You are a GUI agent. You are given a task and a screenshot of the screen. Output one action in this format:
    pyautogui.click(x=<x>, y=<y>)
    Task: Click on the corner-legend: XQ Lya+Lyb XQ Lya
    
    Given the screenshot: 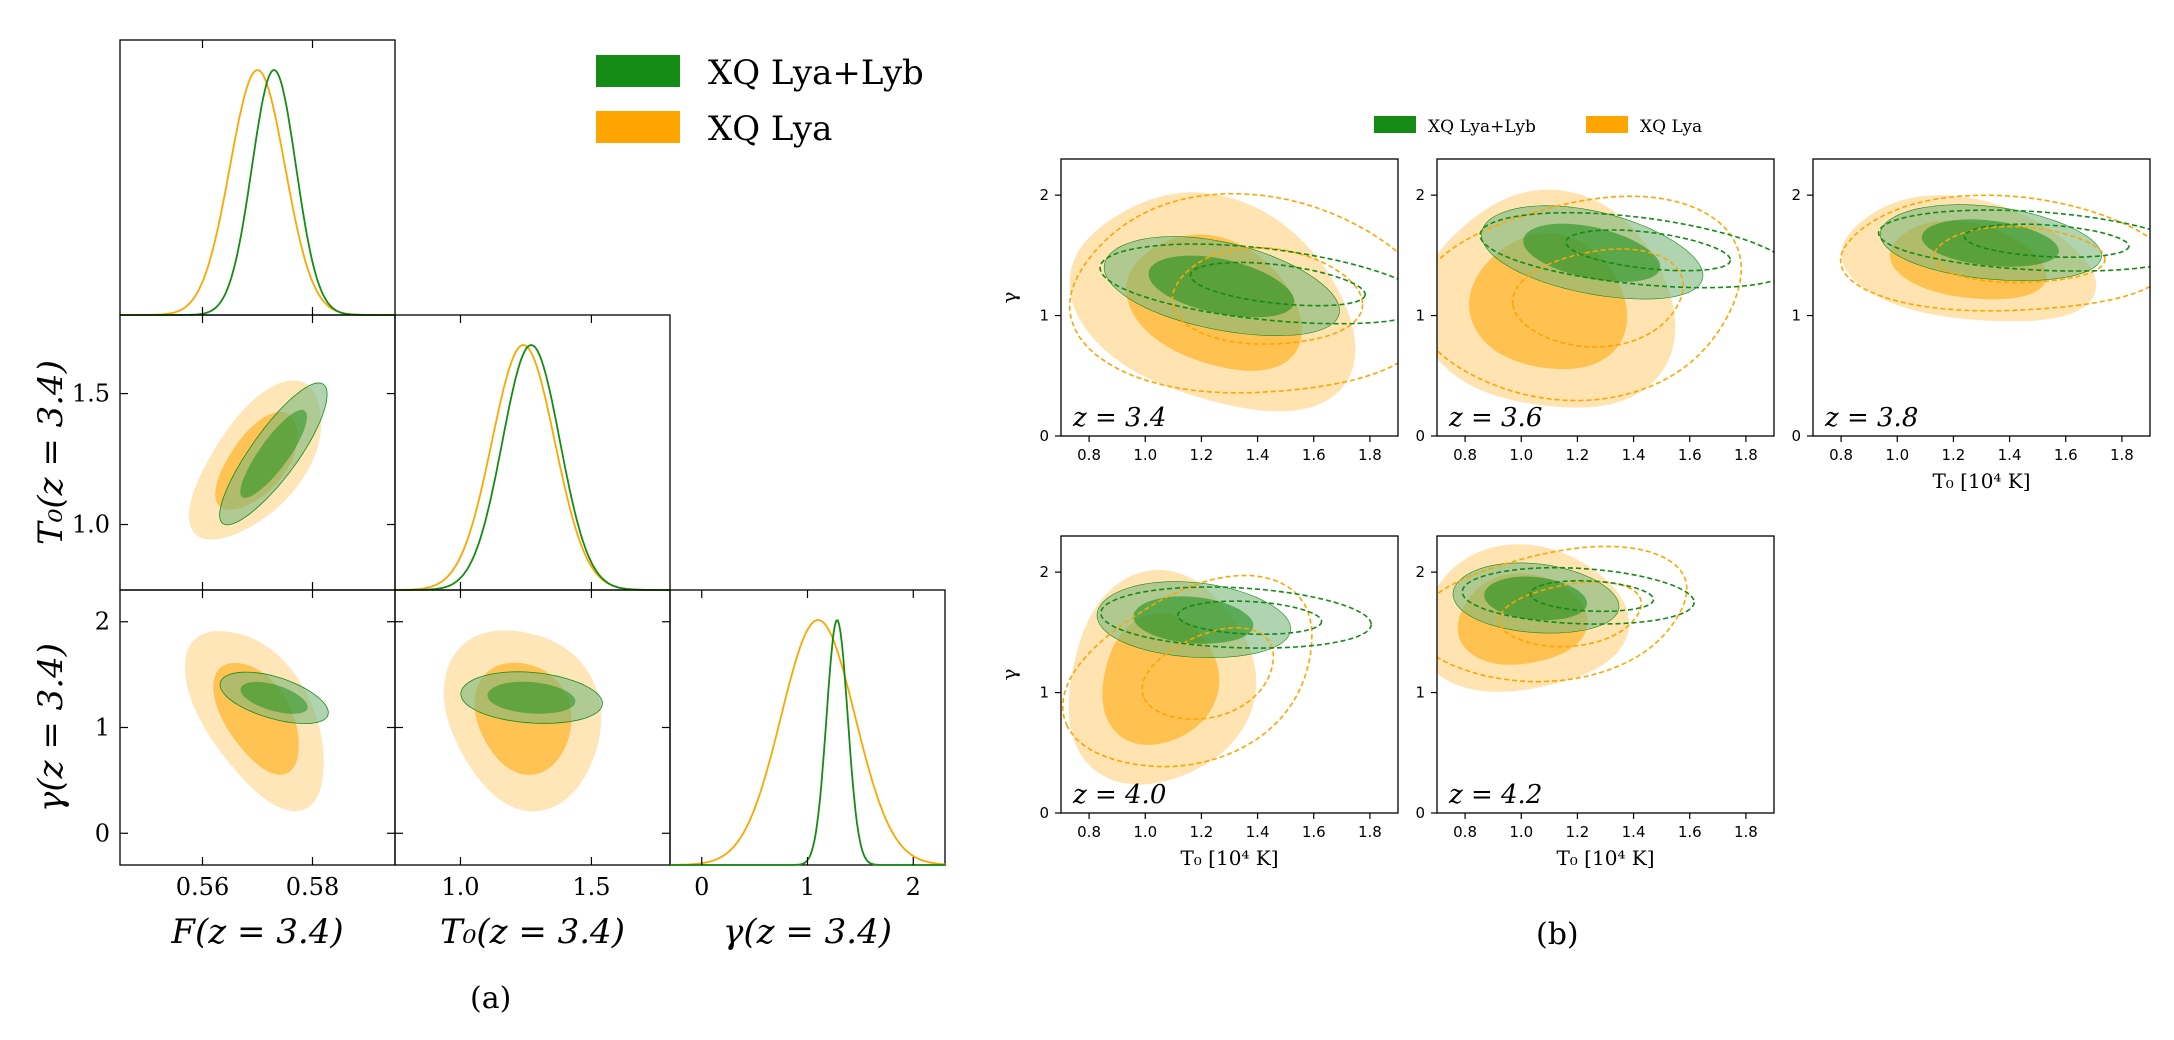 What is the action you would take?
    pyautogui.click(x=760, y=101)
    